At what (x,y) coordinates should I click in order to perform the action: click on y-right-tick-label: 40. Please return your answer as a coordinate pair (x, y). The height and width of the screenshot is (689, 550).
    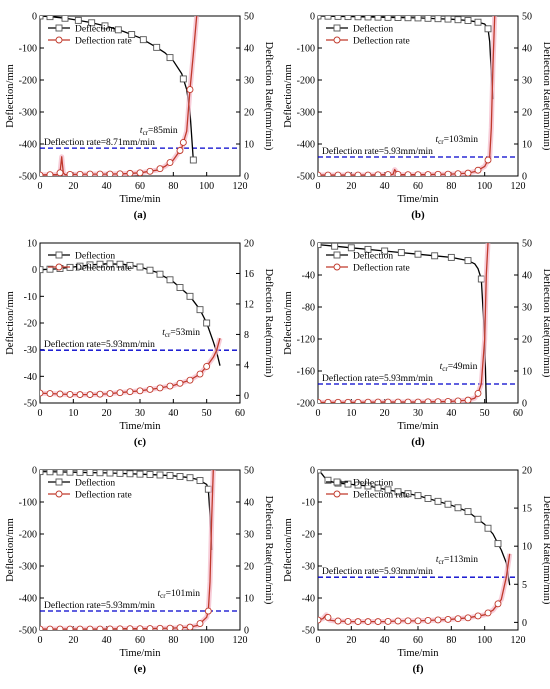
    Looking at the image, I should click on (249, 49).